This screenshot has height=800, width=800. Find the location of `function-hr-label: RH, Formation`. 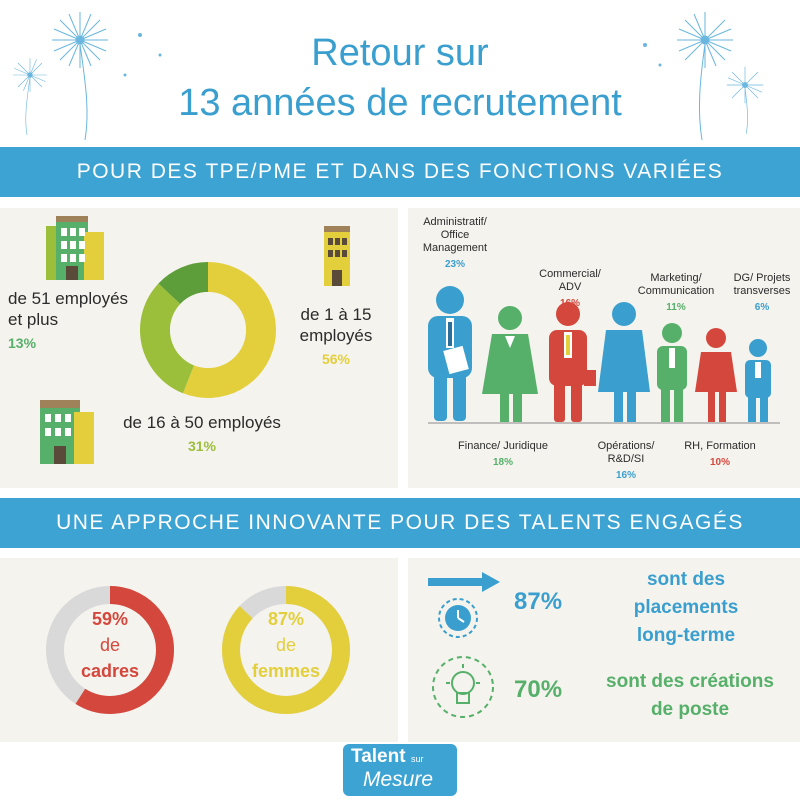

function-hr-label: RH, Formation is located at coordinates (720, 446).